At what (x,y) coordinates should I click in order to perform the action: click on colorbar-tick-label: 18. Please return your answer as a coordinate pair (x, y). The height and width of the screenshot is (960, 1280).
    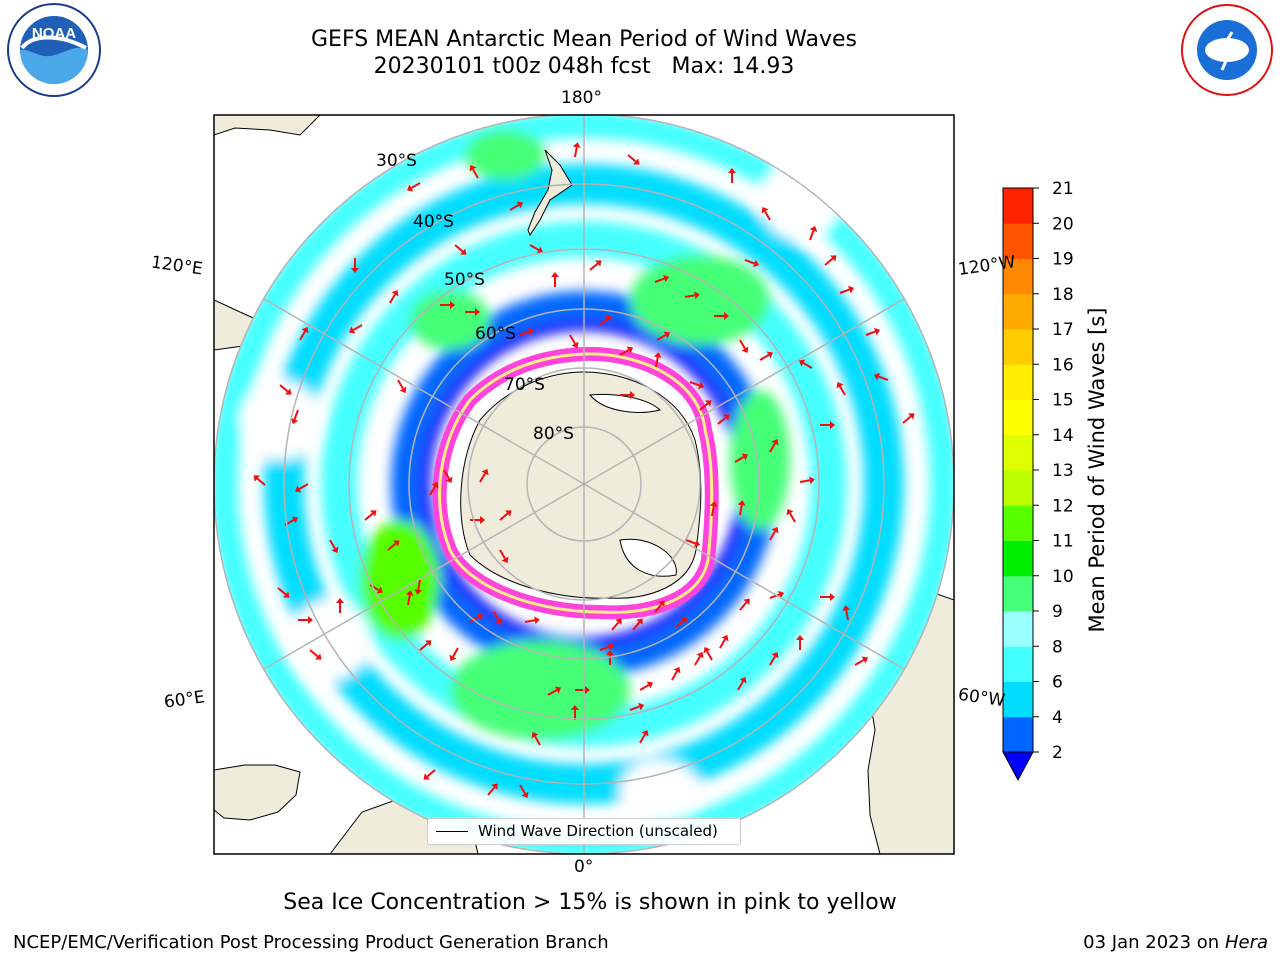
    Looking at the image, I should click on (1063, 295).